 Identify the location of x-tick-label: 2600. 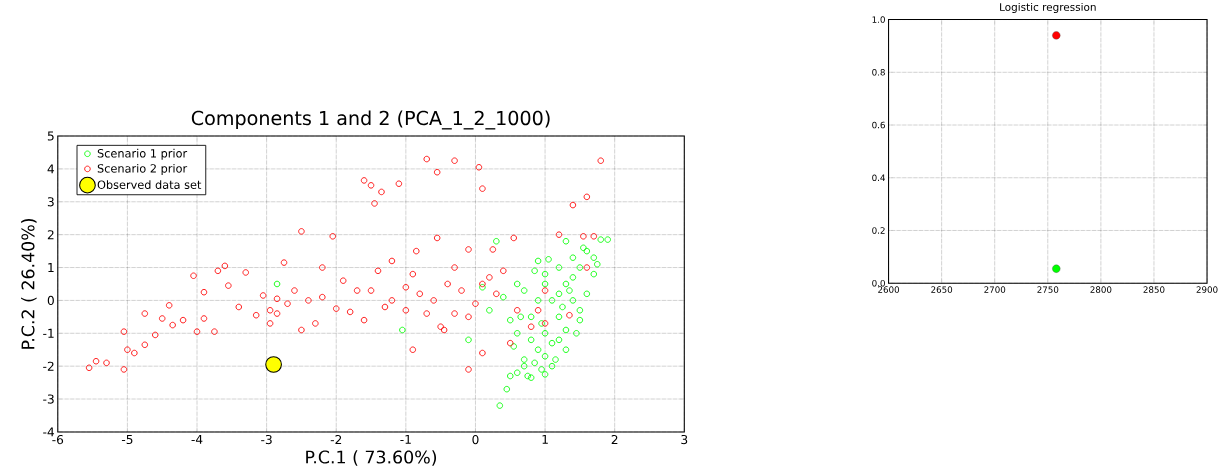
(889, 290).